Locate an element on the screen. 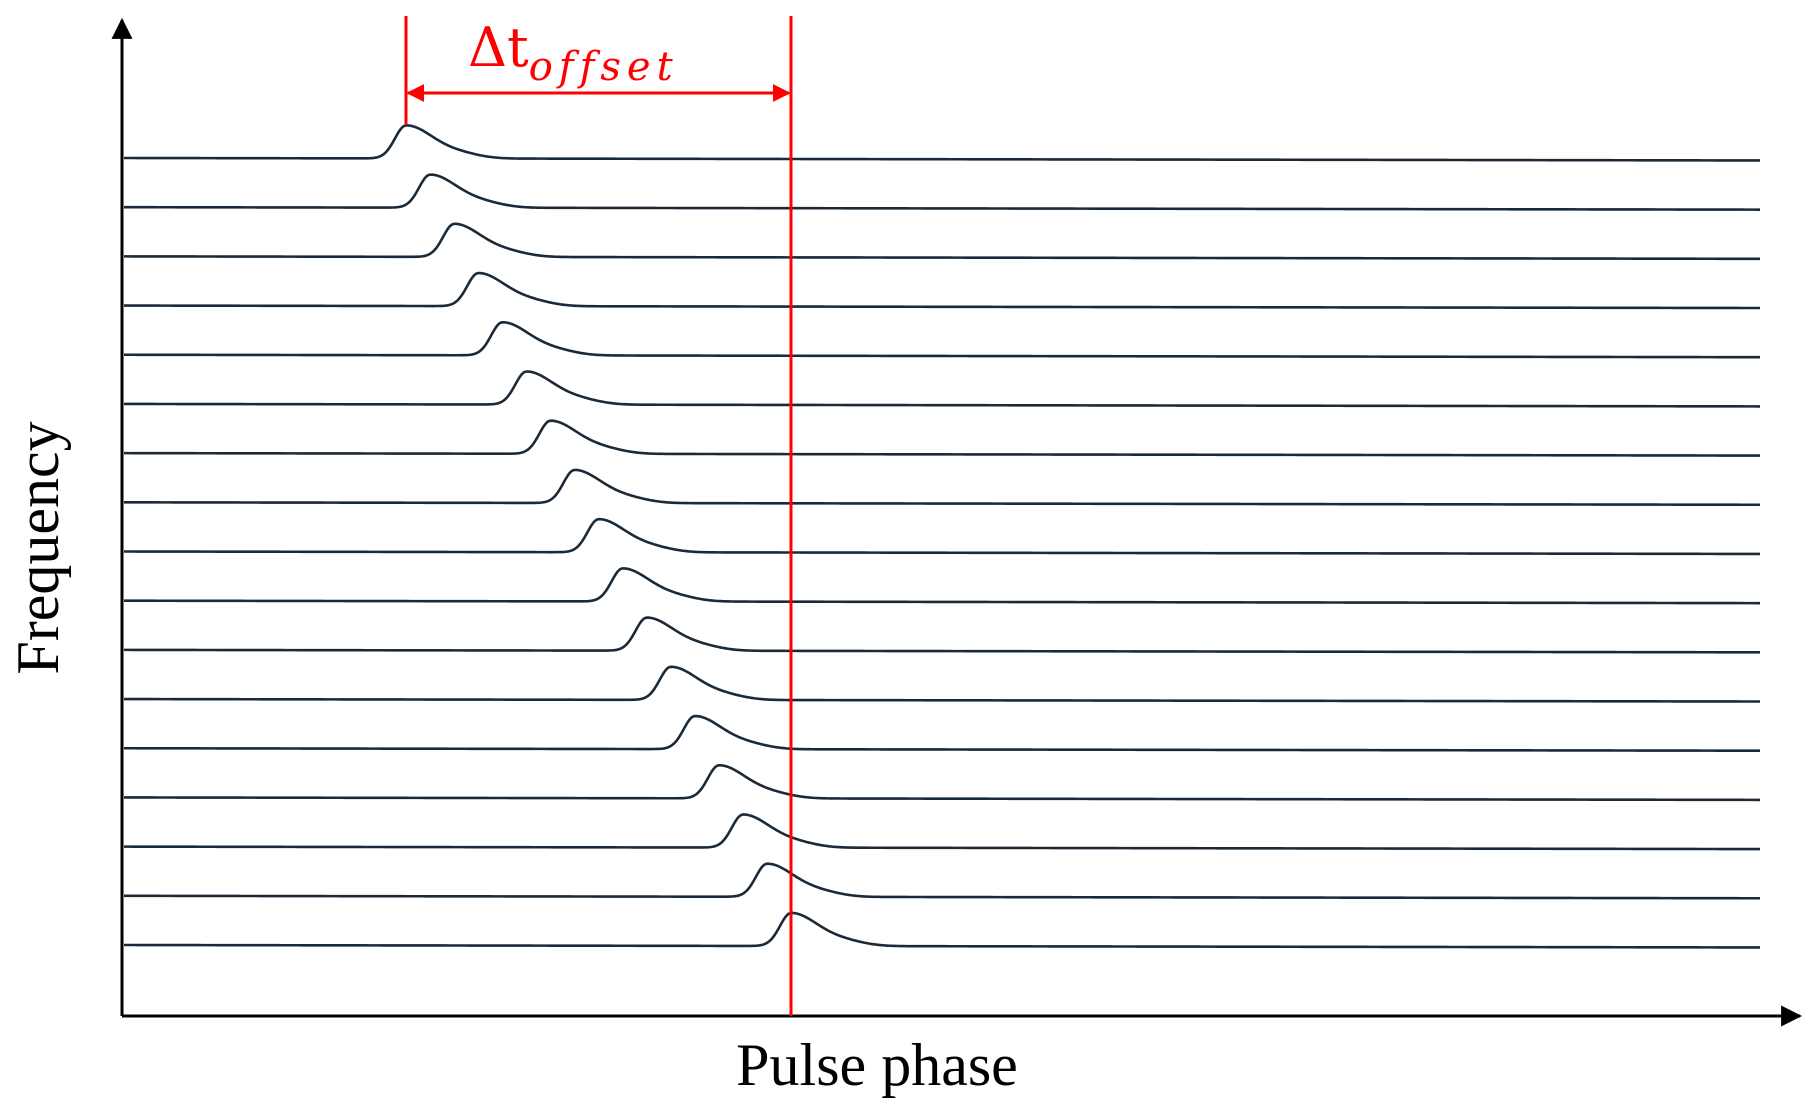  offset-symbol: Δt is located at coordinates (498, 47).